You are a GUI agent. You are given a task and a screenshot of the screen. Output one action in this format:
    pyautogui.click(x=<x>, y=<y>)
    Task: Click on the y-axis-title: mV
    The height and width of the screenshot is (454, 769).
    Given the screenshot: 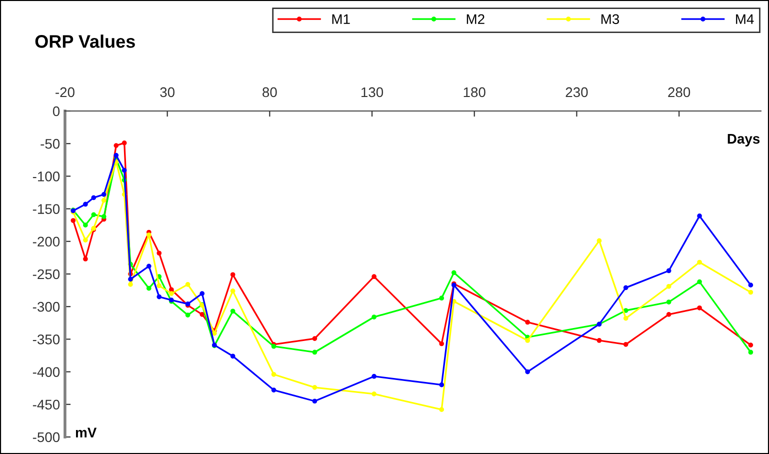 What is the action you would take?
    pyautogui.click(x=86, y=433)
    